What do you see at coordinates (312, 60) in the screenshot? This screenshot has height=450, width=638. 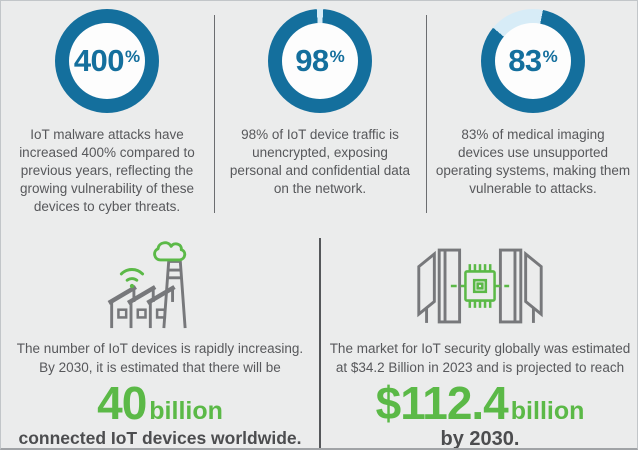 I see `stat-number: 98` at bounding box center [312, 60].